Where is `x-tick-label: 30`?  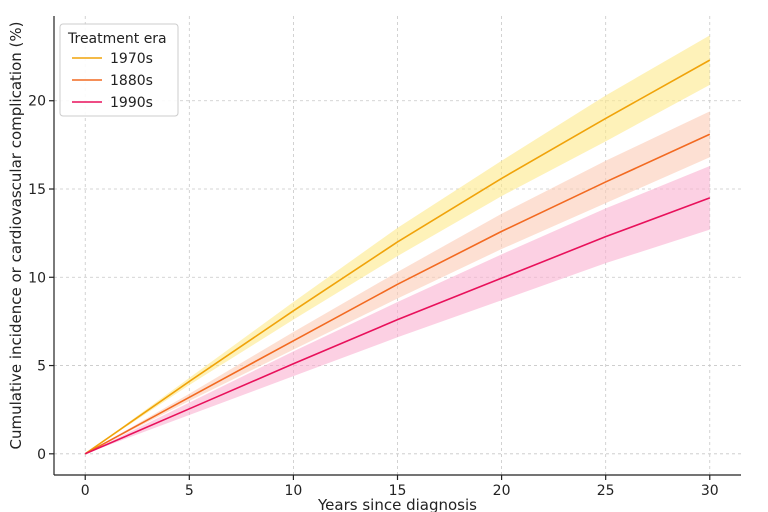 x-tick-label: 30 is located at coordinates (710, 491).